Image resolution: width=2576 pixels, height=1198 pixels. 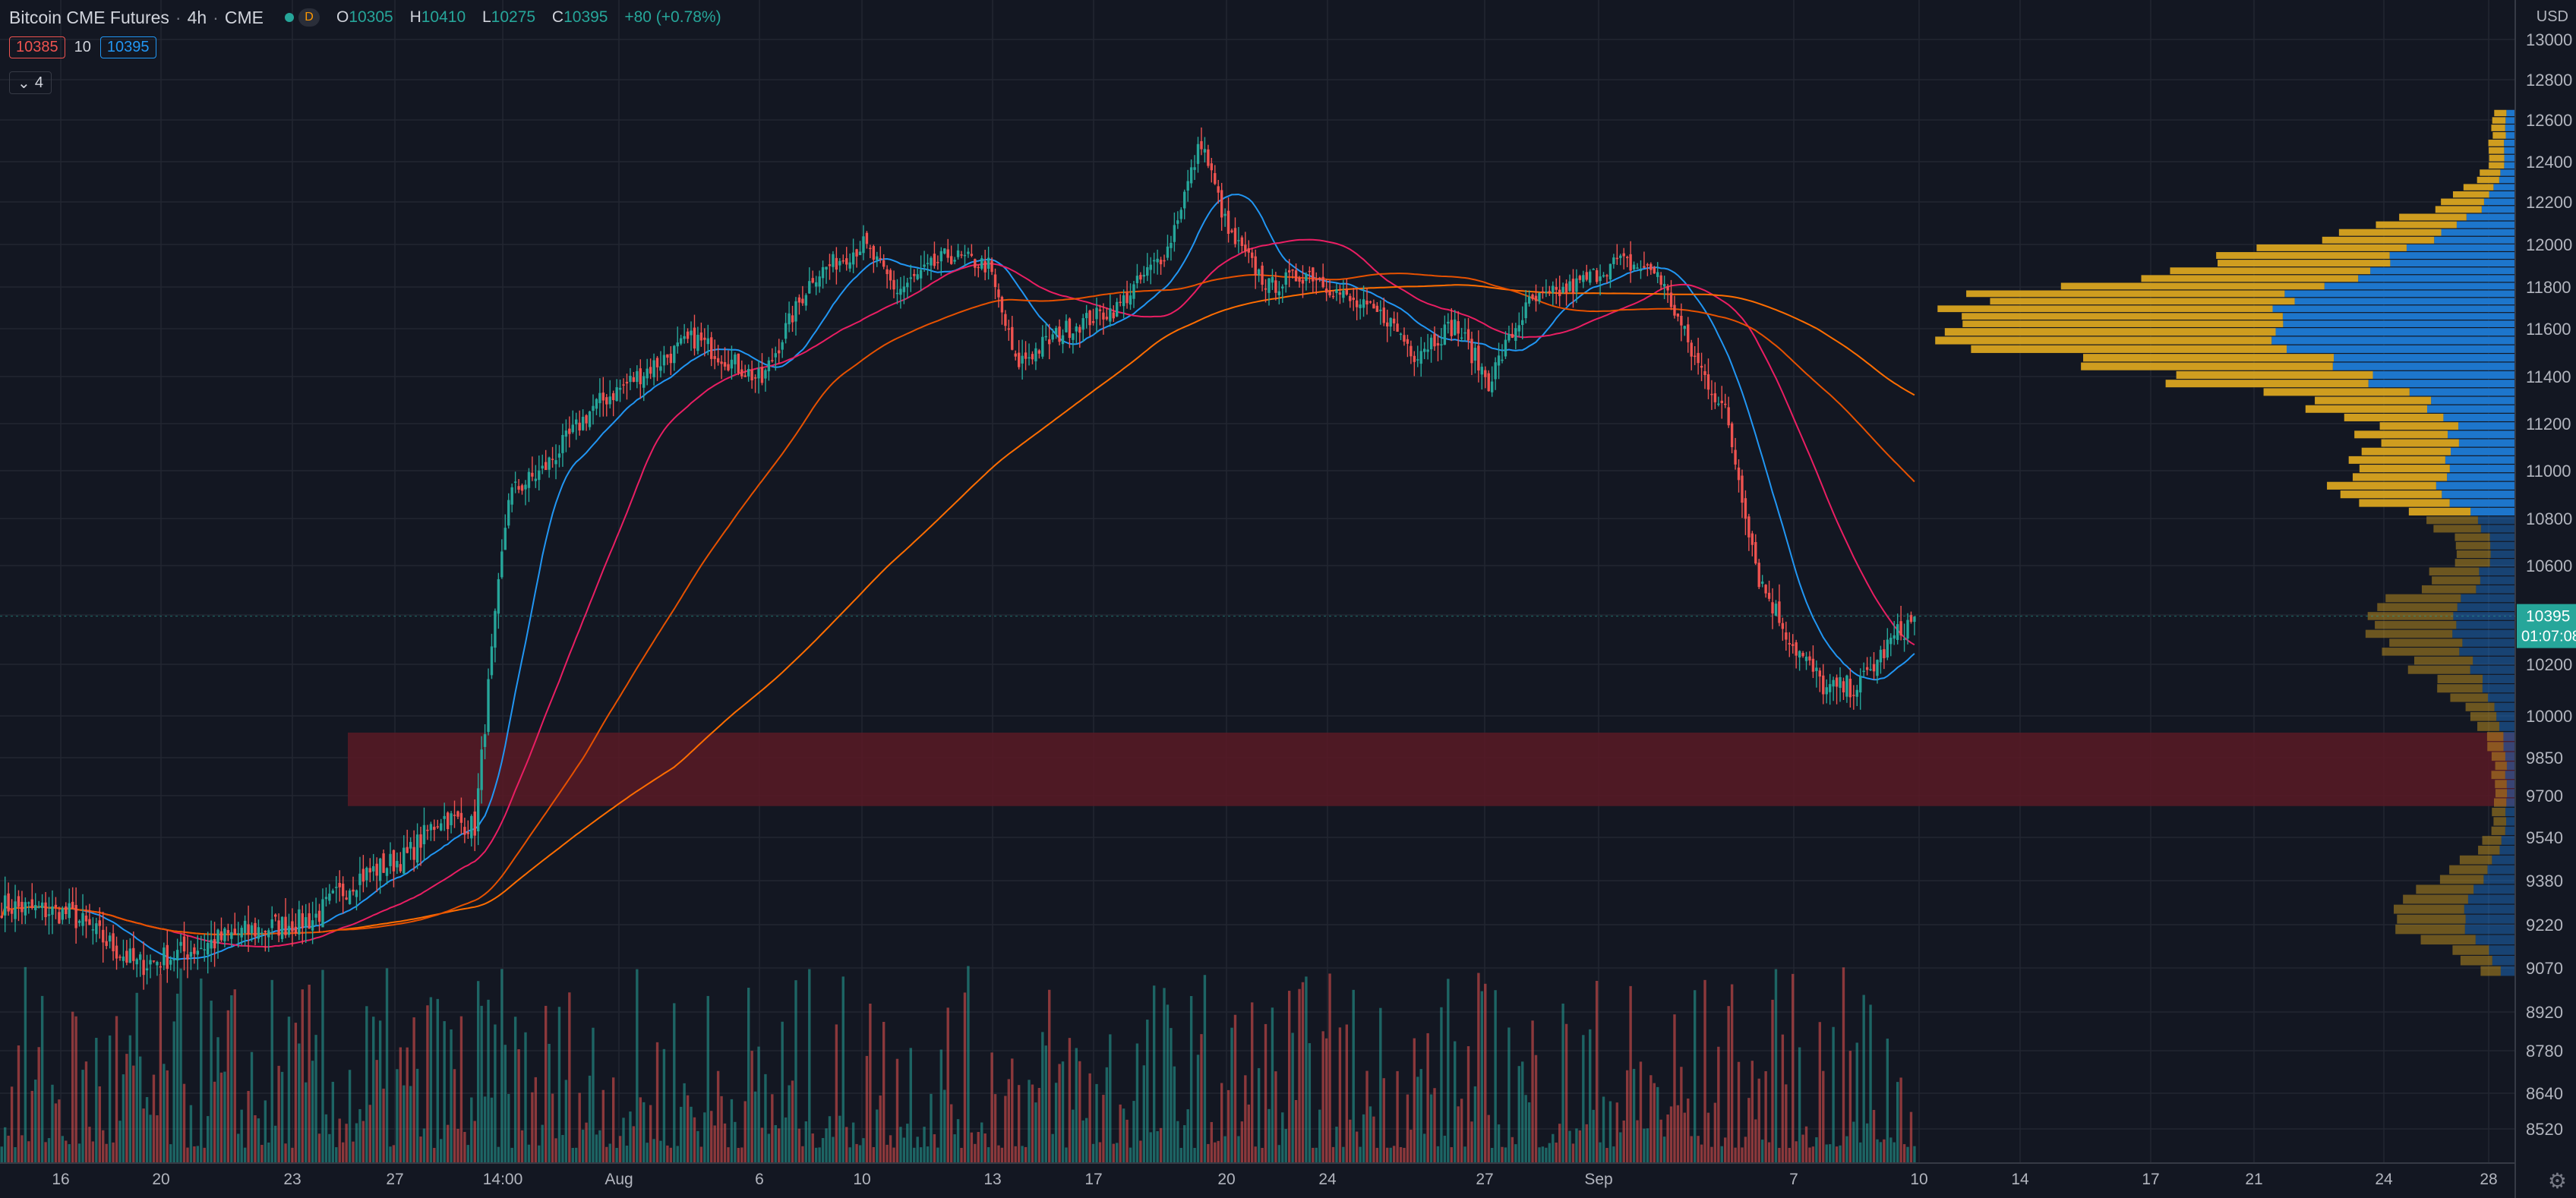 I want to click on indicators-toggle: ⌄ 4, so click(x=30, y=83).